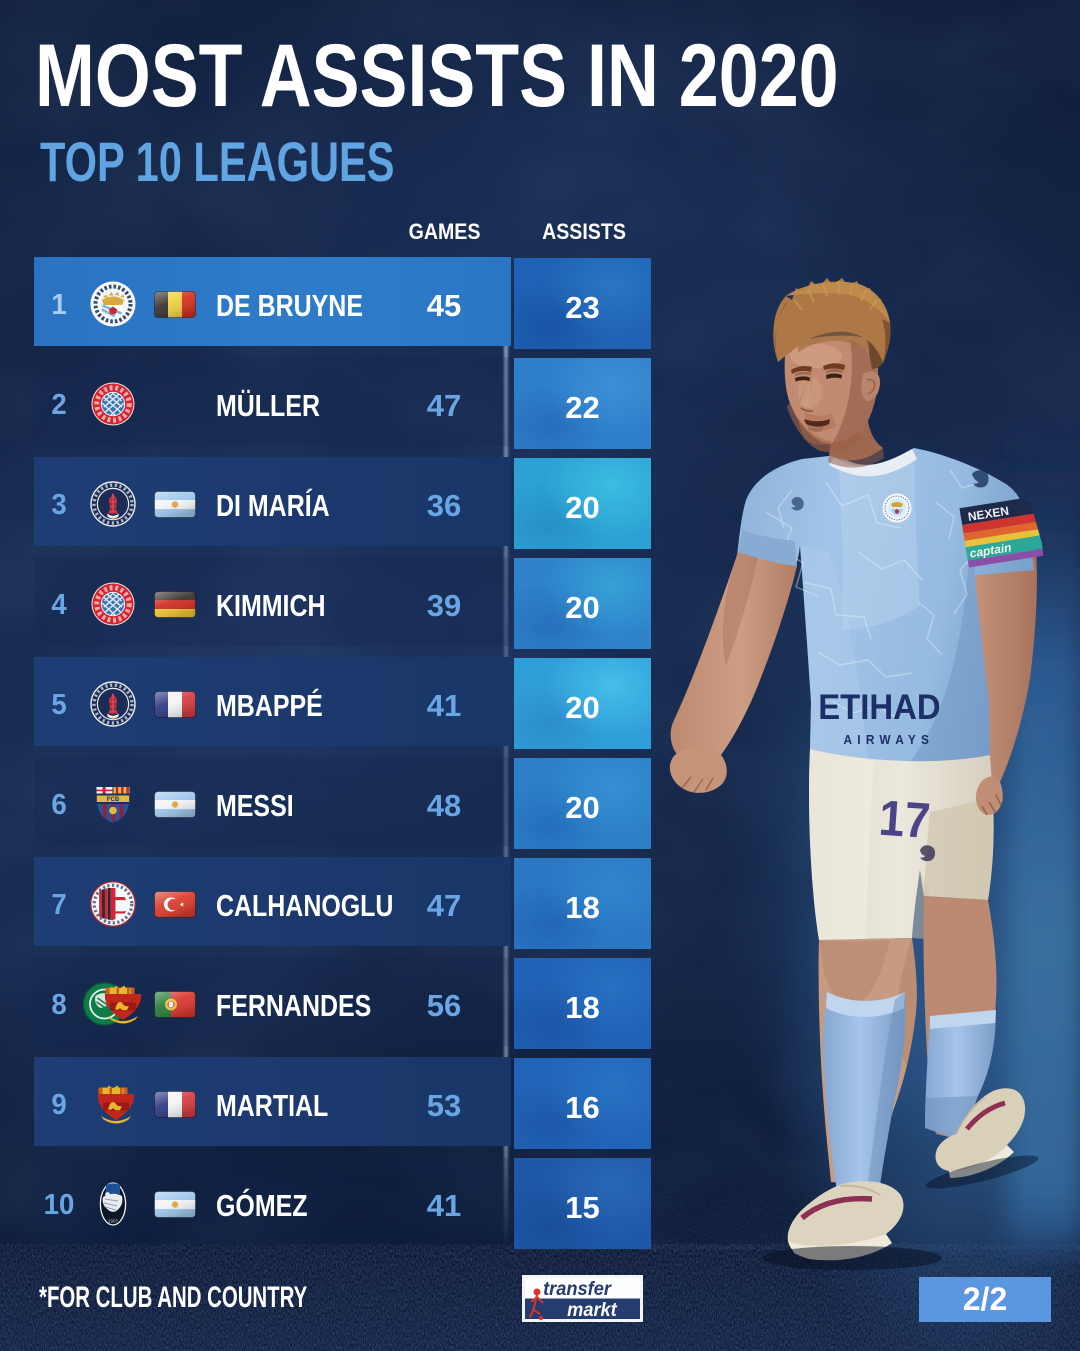 This screenshot has width=1080, height=1351. Describe the element at coordinates (592, 1309) in the screenshot. I see `svg-text: markt` at that location.